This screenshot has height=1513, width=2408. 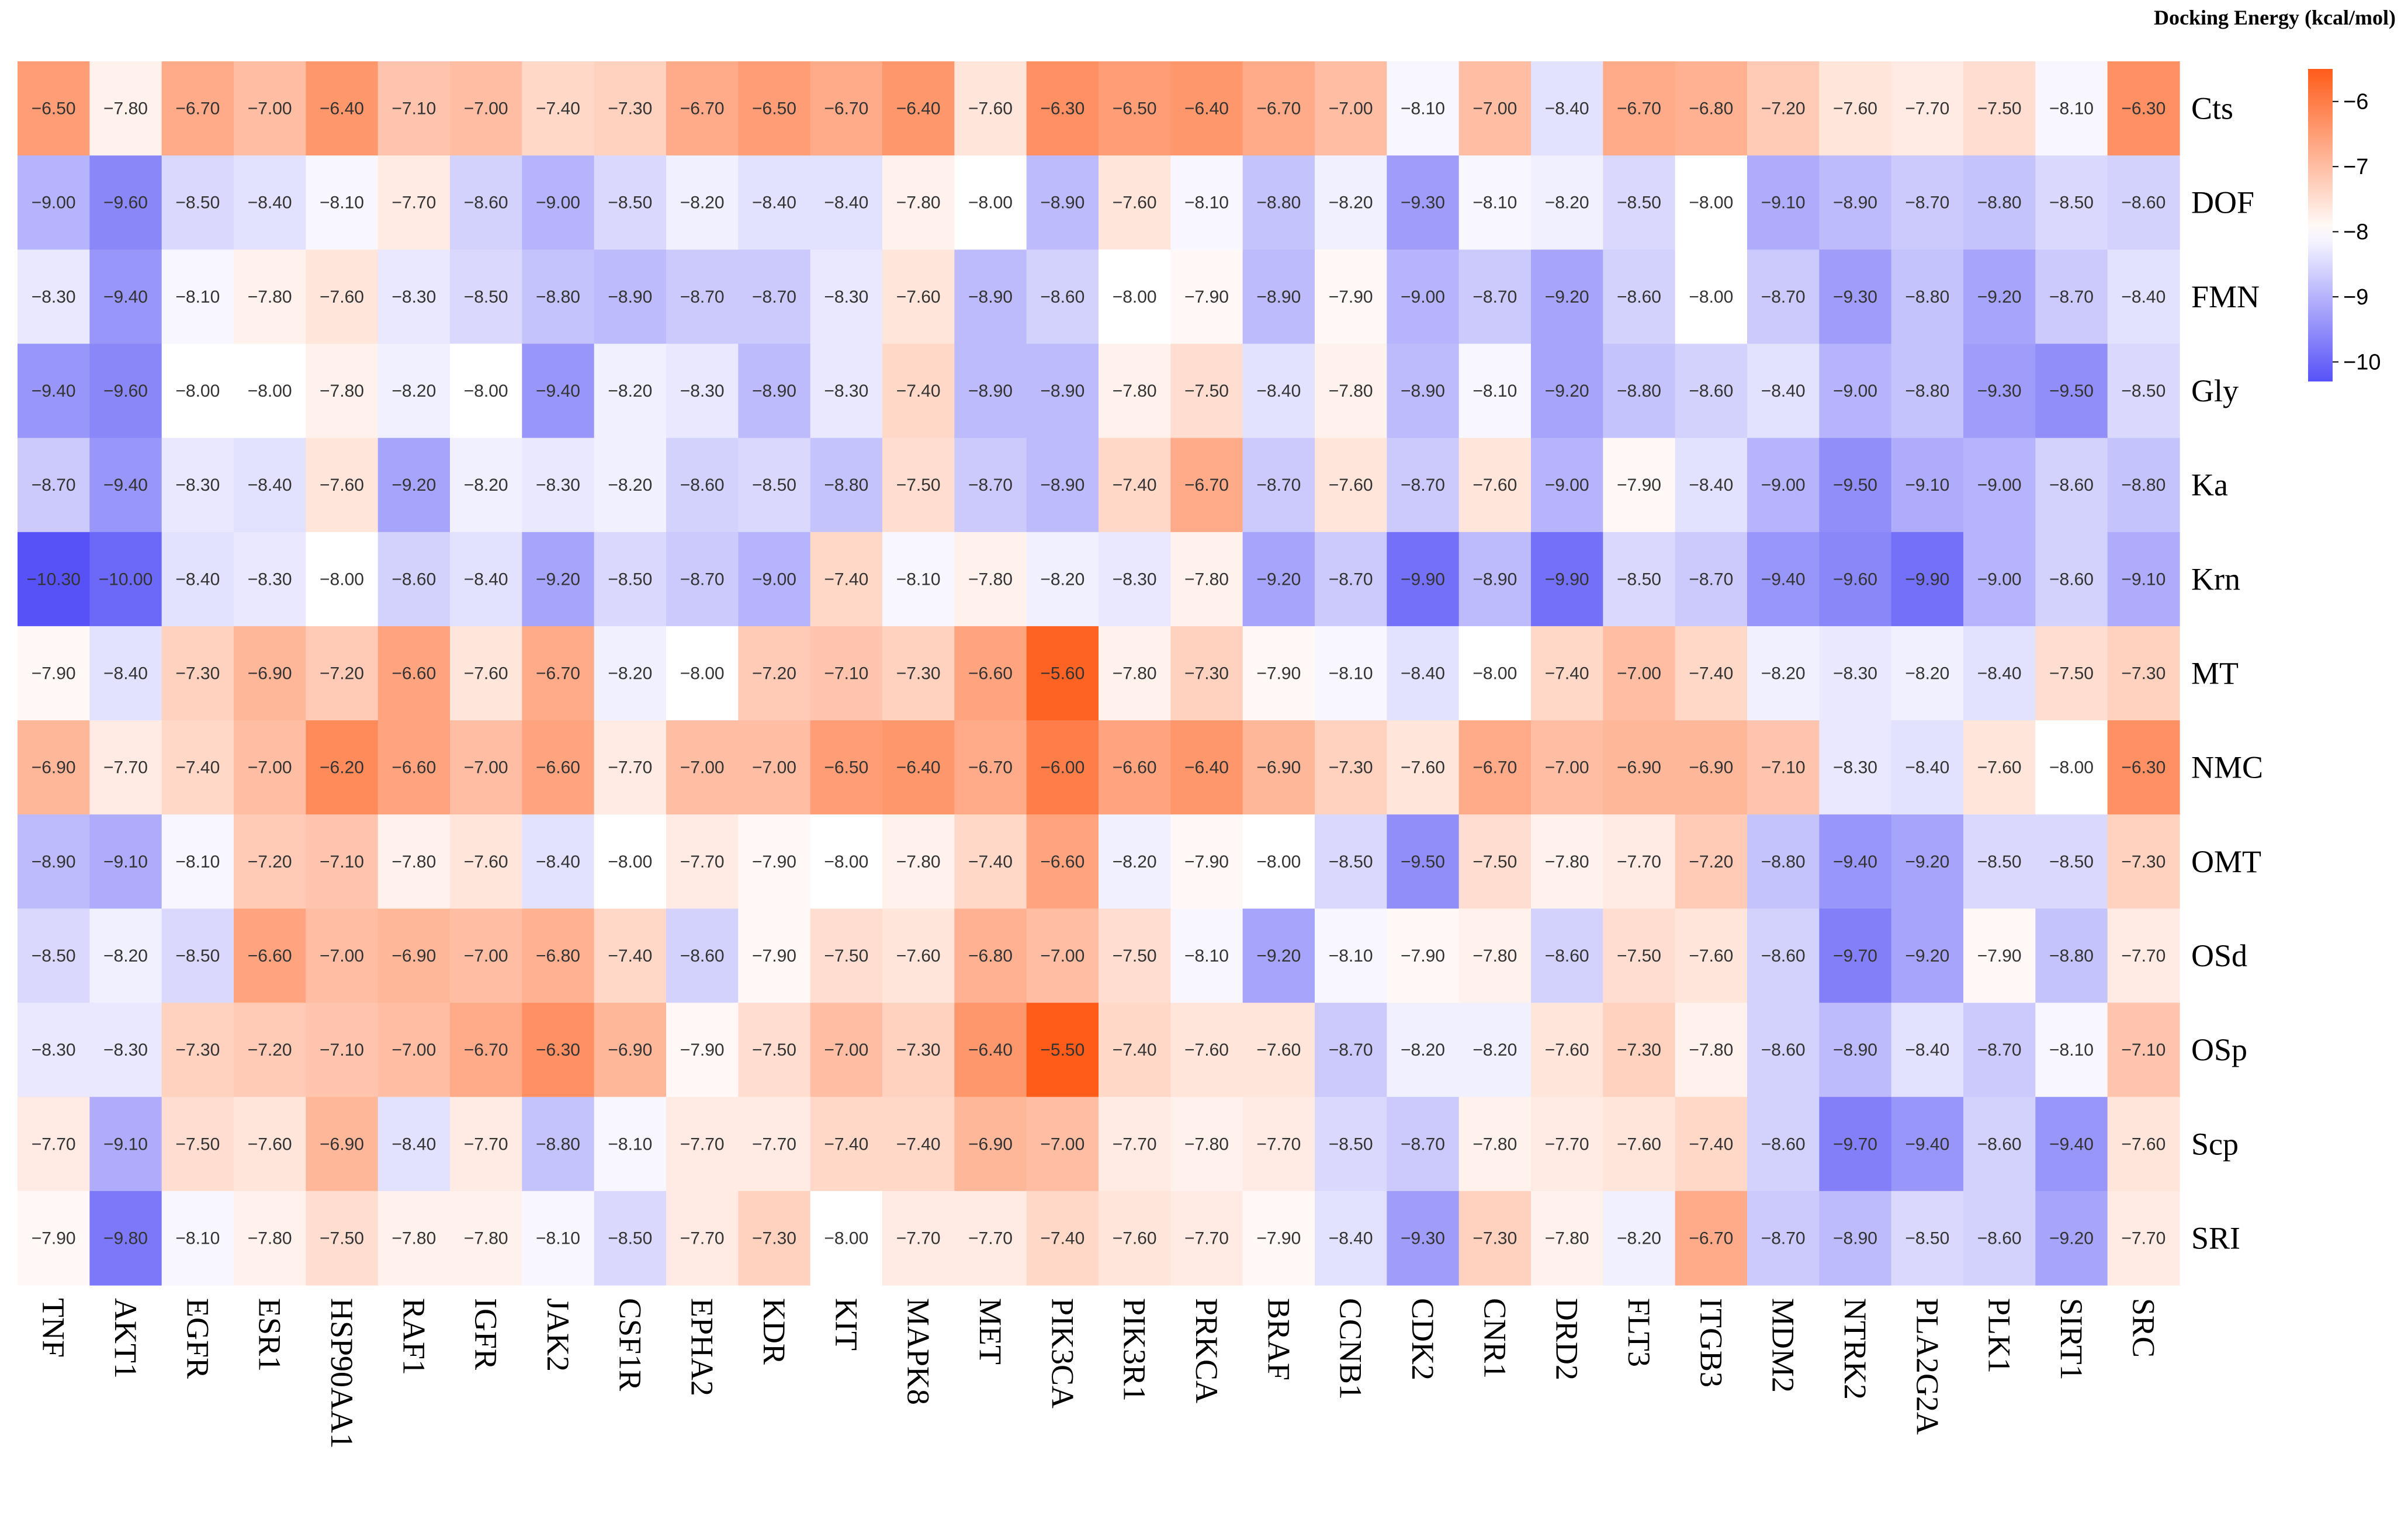 What do you see at coordinates (486, 1050) in the screenshot?
I see `cell-value-label: −6.70` at bounding box center [486, 1050].